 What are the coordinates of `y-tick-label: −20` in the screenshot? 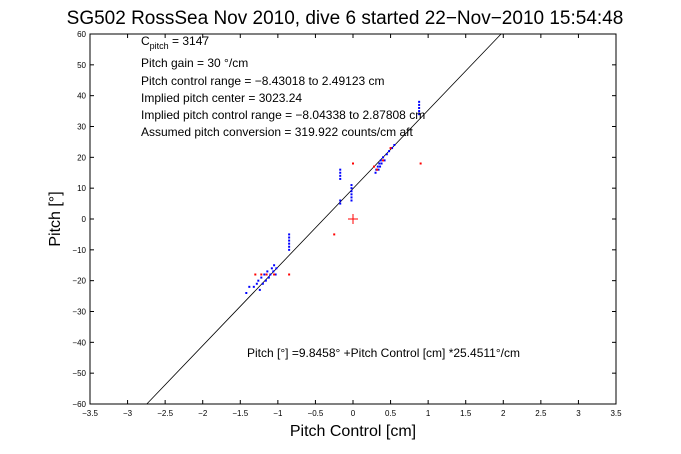 It's located at (79, 281).